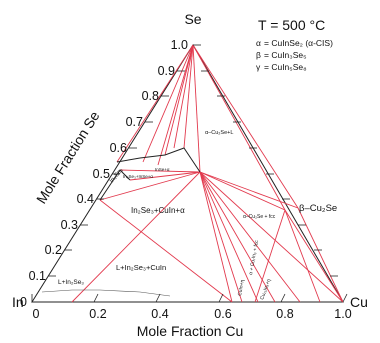 This screenshot has width=380, height=343. What do you see at coordinates (291, 25) in the screenshot?
I see `diagram-title: T = 500 °C` at bounding box center [291, 25].